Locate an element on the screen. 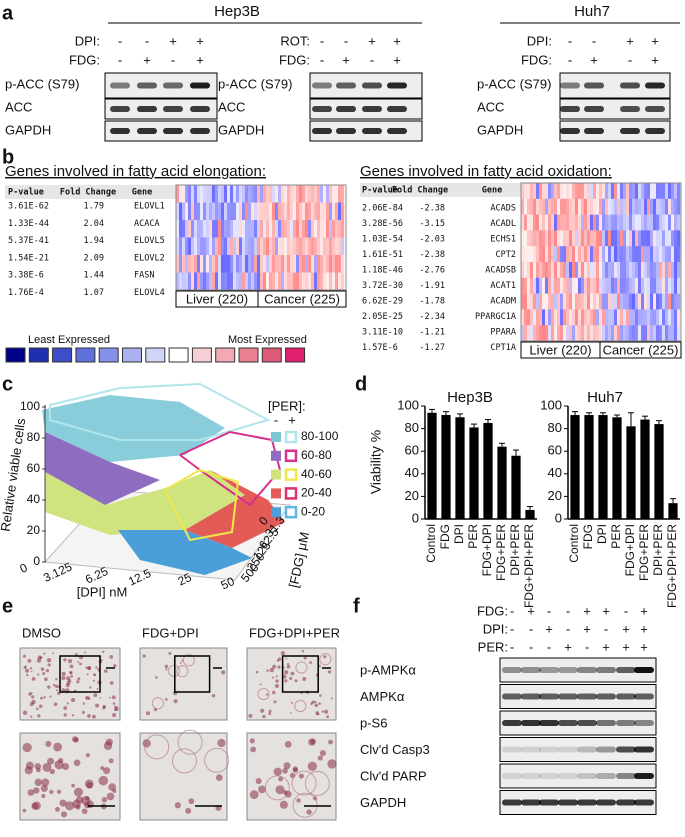 The image size is (685, 837). cell-outline is located at coordinates (184, 761).